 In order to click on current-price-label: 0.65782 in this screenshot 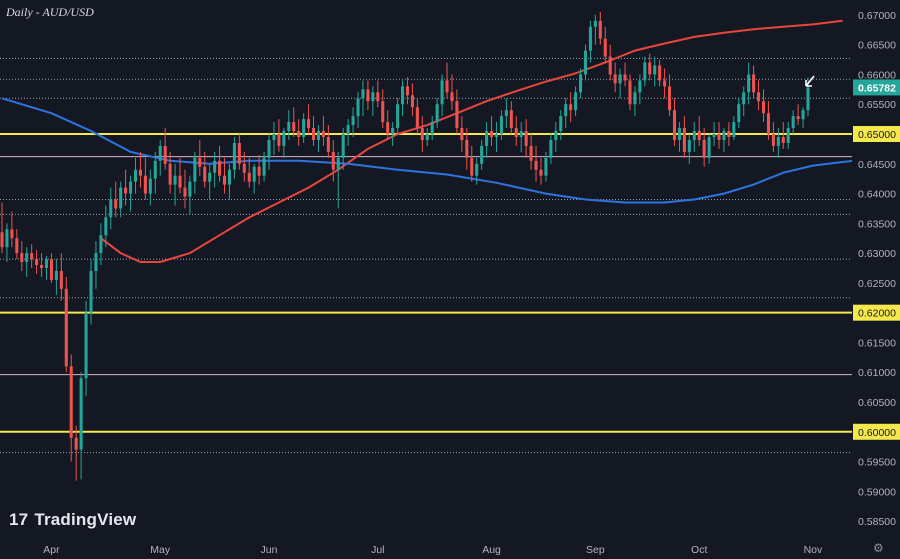, I will do `click(877, 88)`.